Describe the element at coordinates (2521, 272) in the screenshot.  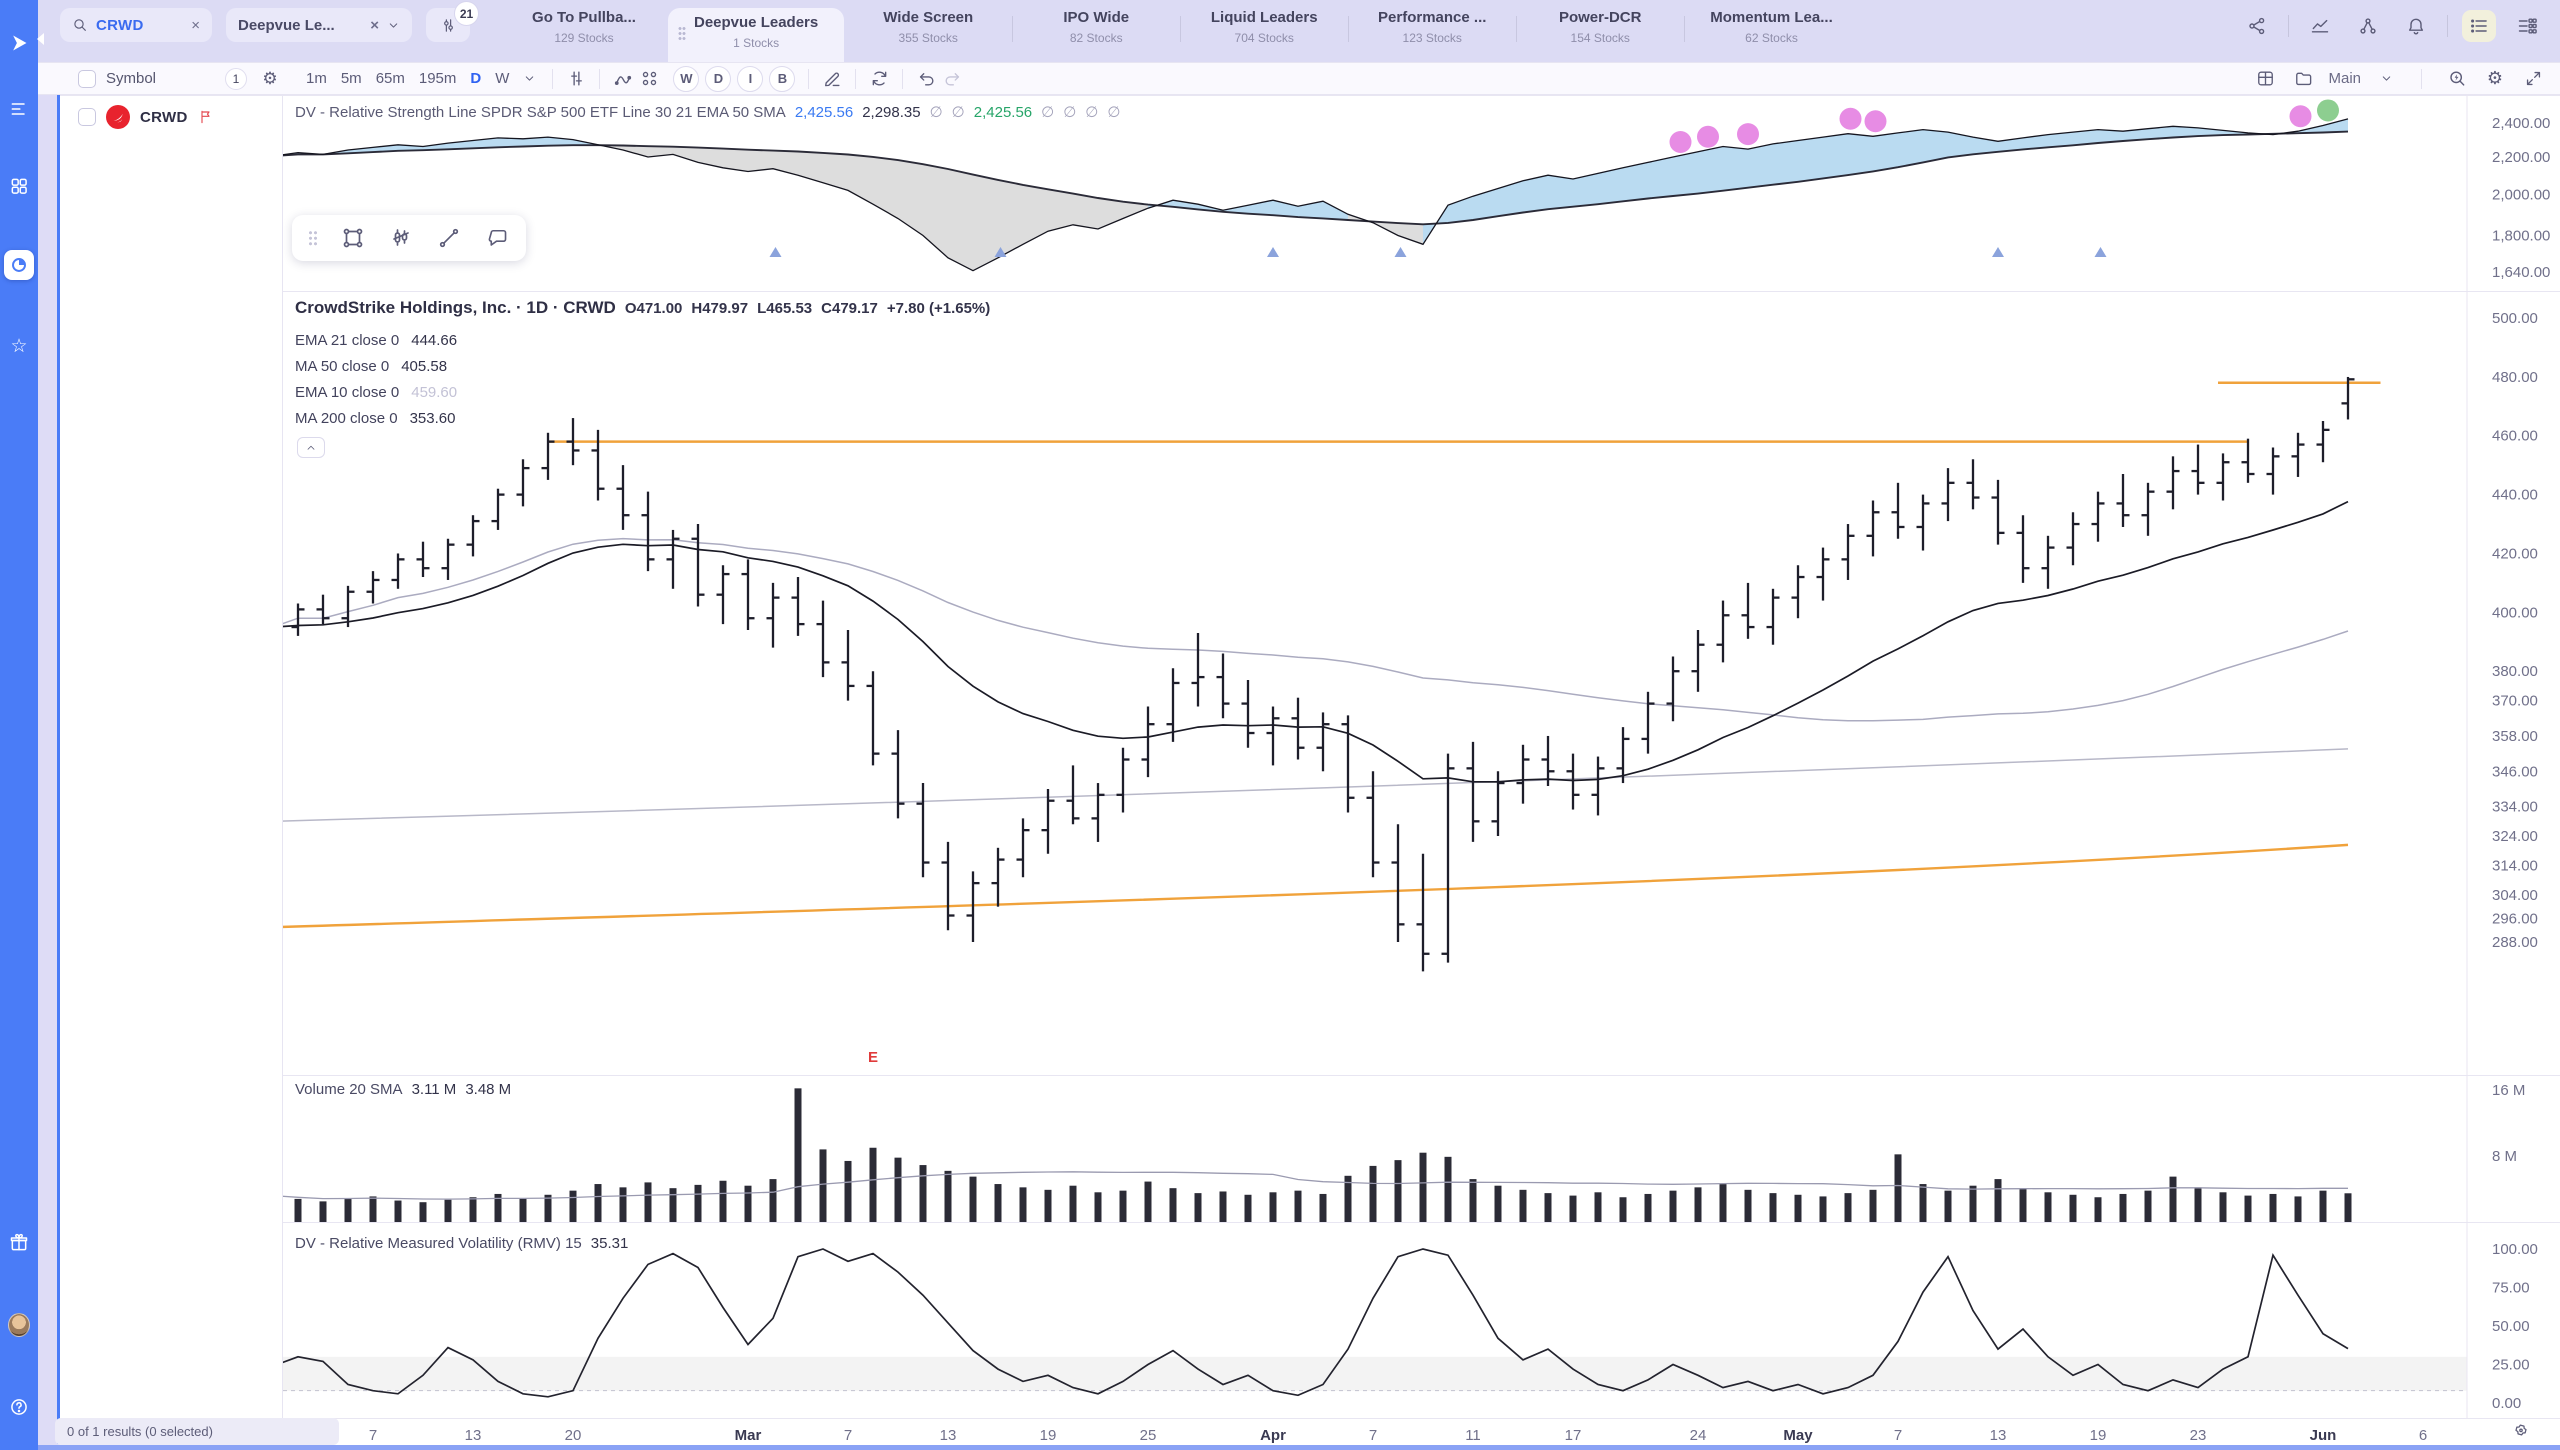
I see `svg-text: 1,640.00` at that location.